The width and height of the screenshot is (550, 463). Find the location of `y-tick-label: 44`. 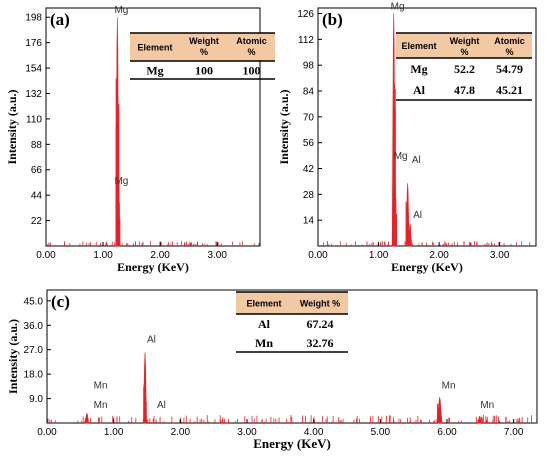

y-tick-label: 44 is located at coordinates (37, 196).